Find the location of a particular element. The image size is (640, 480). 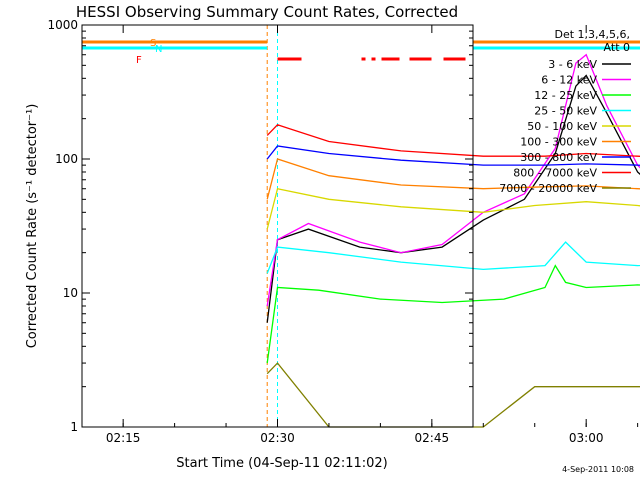

annotation-saa: S is located at coordinates (153, 43).